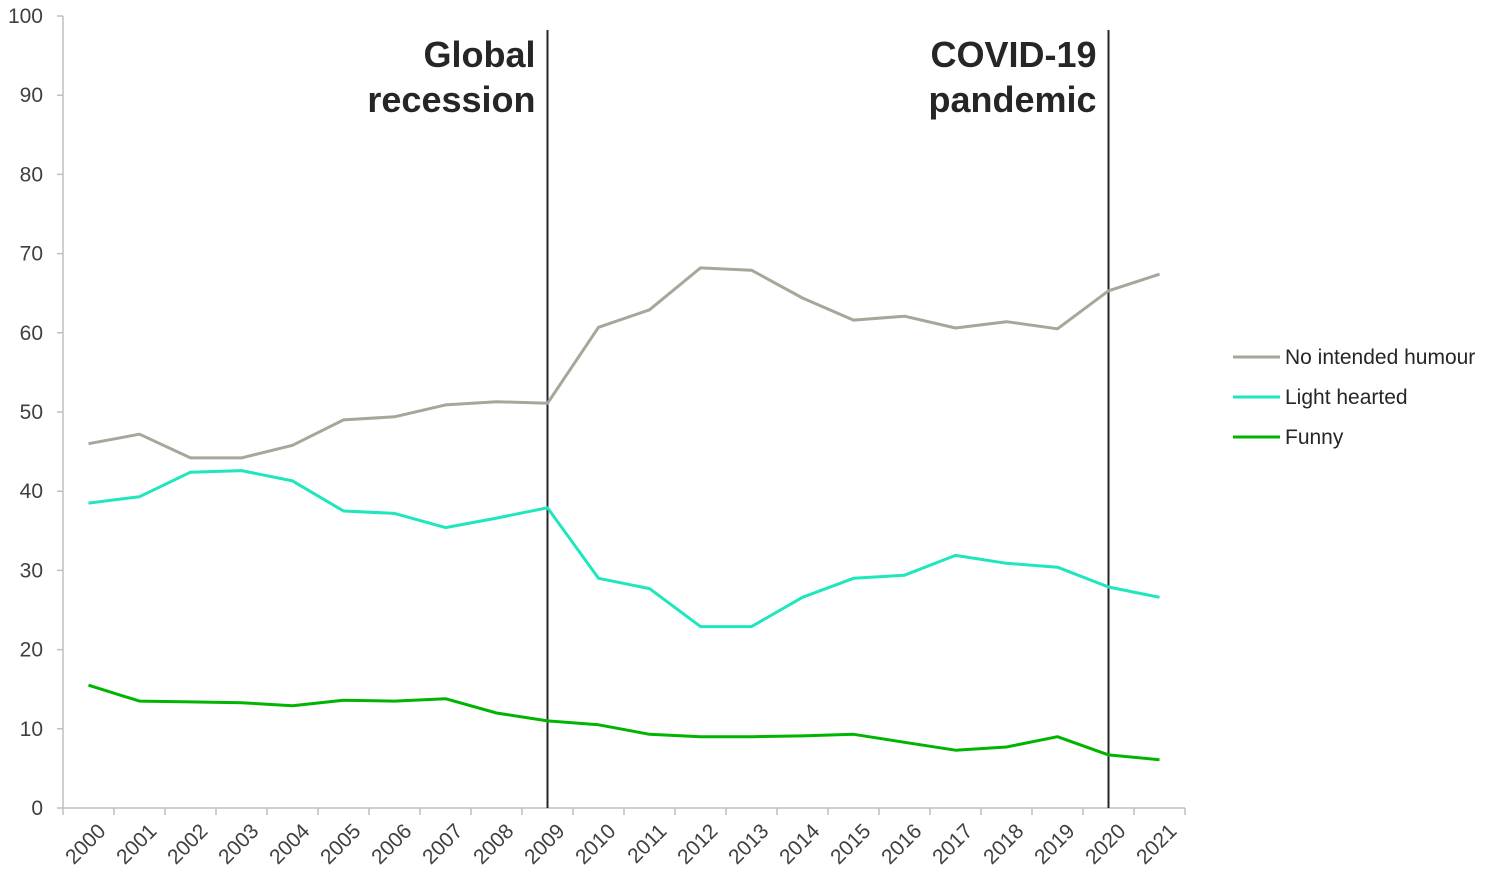  Describe the element at coordinates (290, 844) in the screenshot. I see `x-tick-label: 2004` at that location.